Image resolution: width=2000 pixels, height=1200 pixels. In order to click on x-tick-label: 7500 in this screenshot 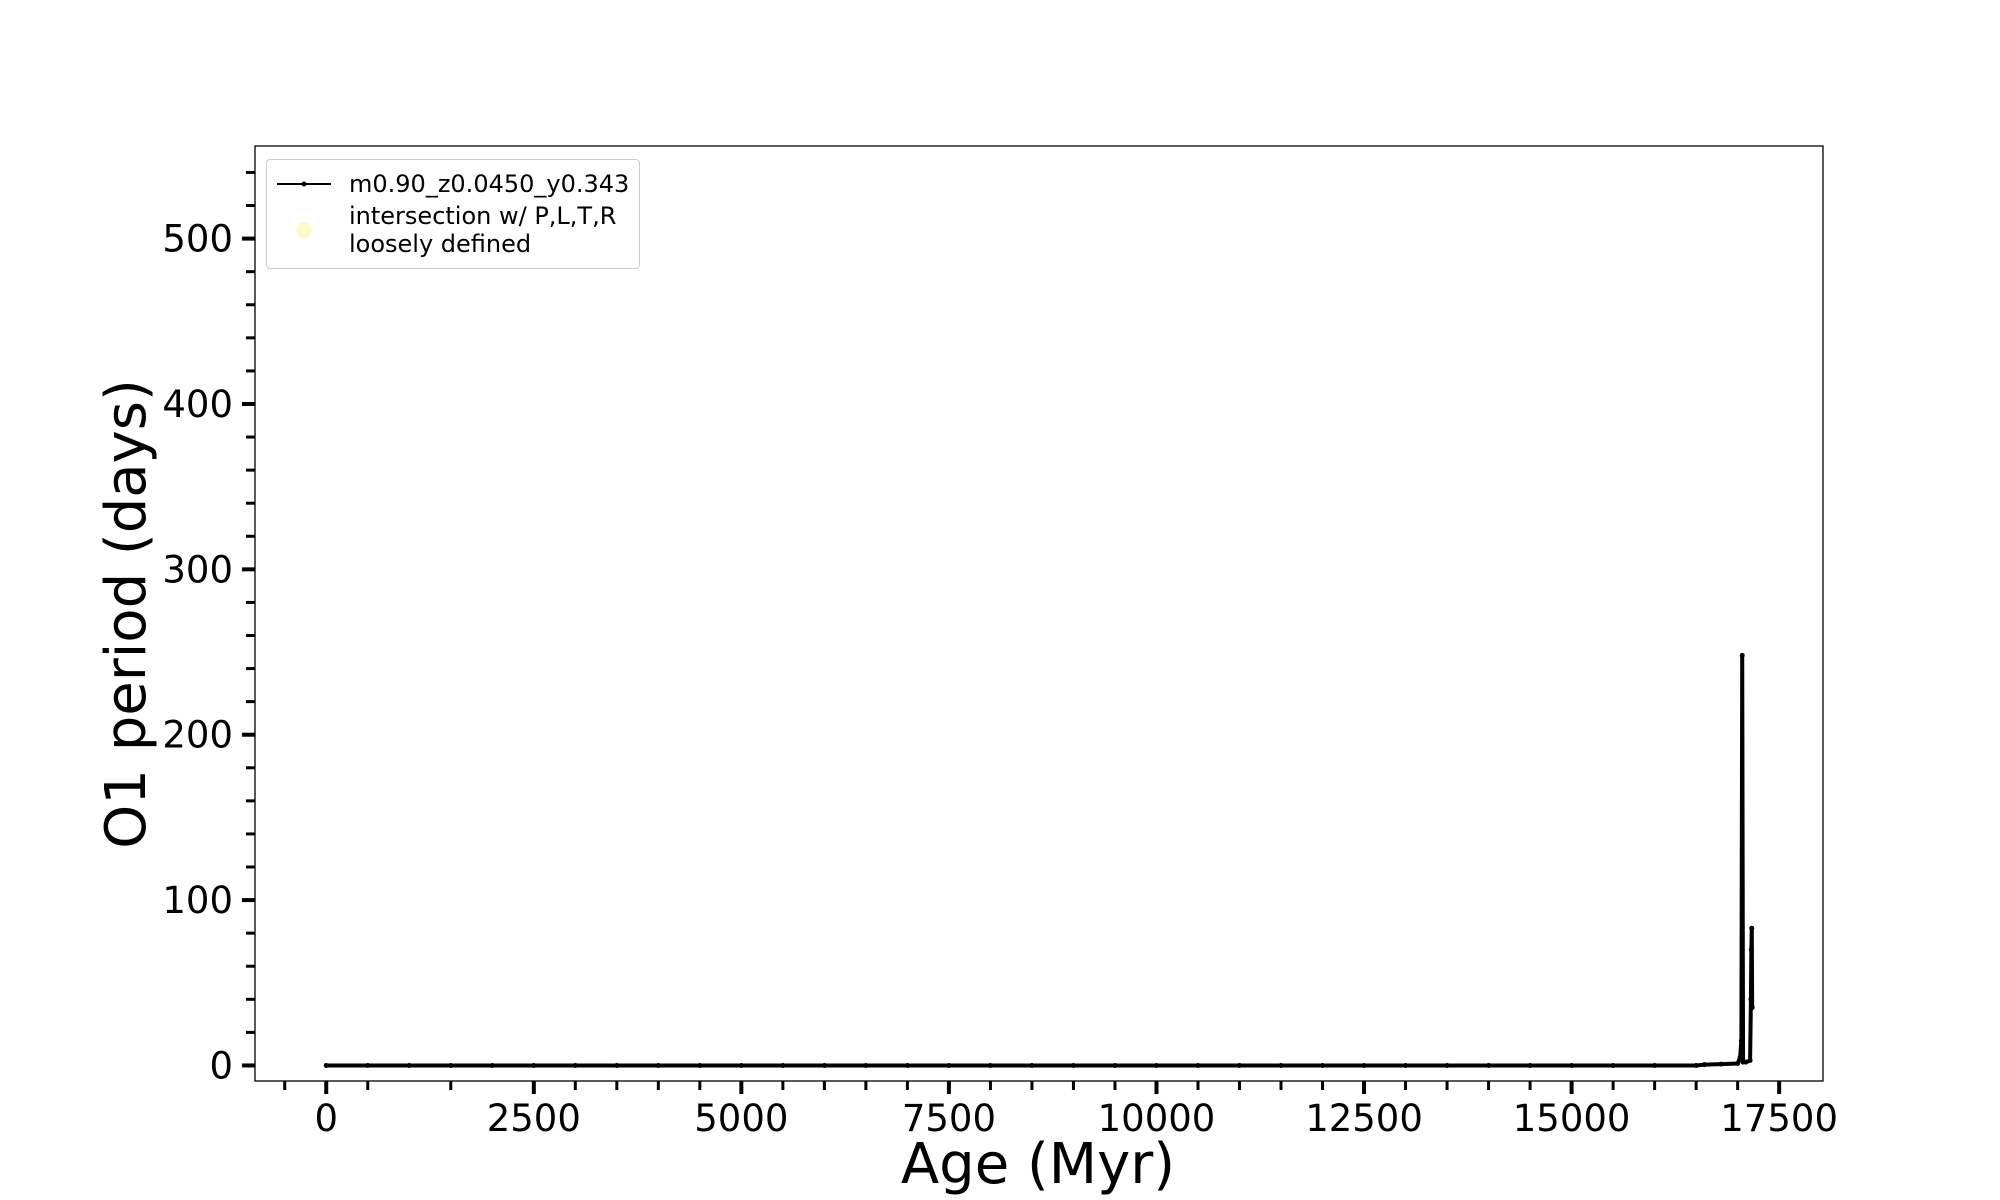, I will do `click(949, 1118)`.